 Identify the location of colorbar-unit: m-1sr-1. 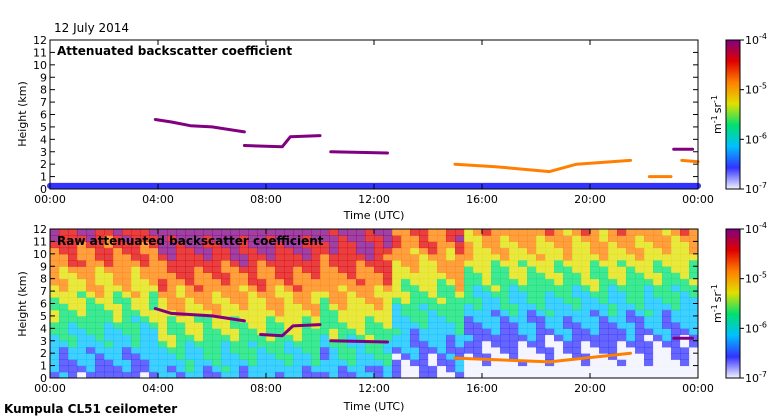
(717, 114).